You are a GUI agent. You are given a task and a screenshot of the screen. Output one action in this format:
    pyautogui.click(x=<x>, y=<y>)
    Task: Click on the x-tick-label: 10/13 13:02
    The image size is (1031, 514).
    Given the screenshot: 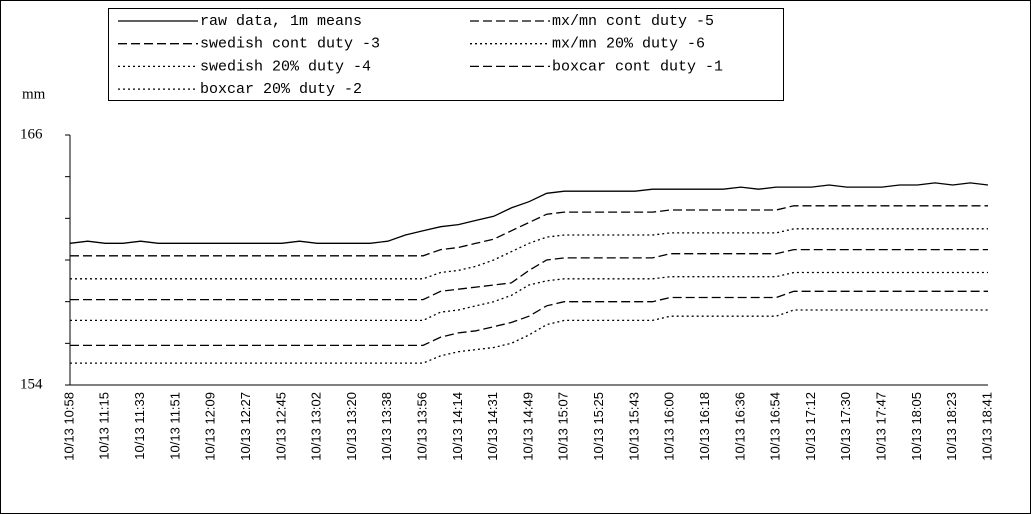 What is the action you would take?
    pyautogui.click(x=316, y=426)
    